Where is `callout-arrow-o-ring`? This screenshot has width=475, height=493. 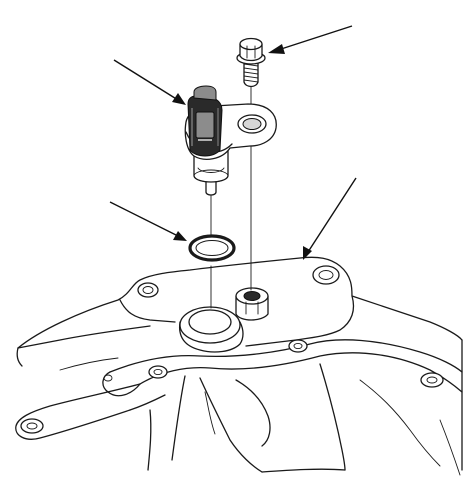
callout-arrow-o-ring is located at coordinates (148, 221).